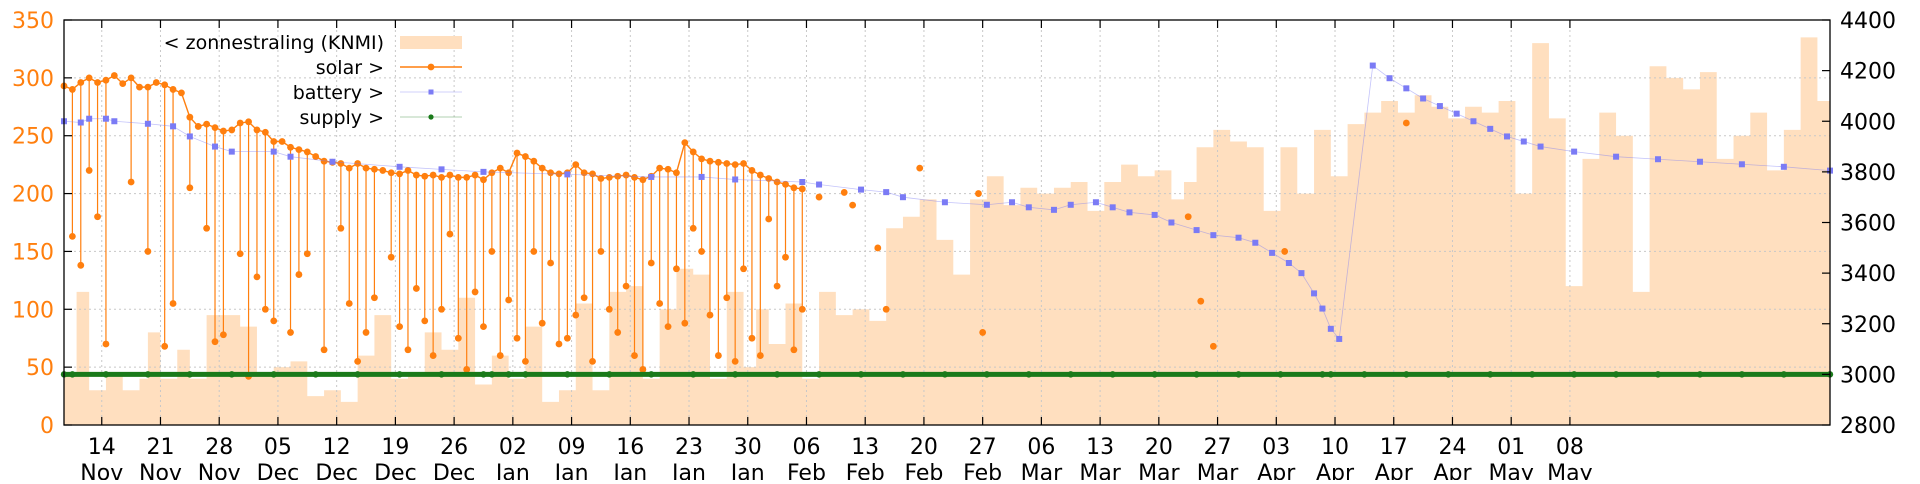 Image resolution: width=1920 pixels, height=484 pixels. I want to click on x-tick-day-7: 02, so click(513, 447).